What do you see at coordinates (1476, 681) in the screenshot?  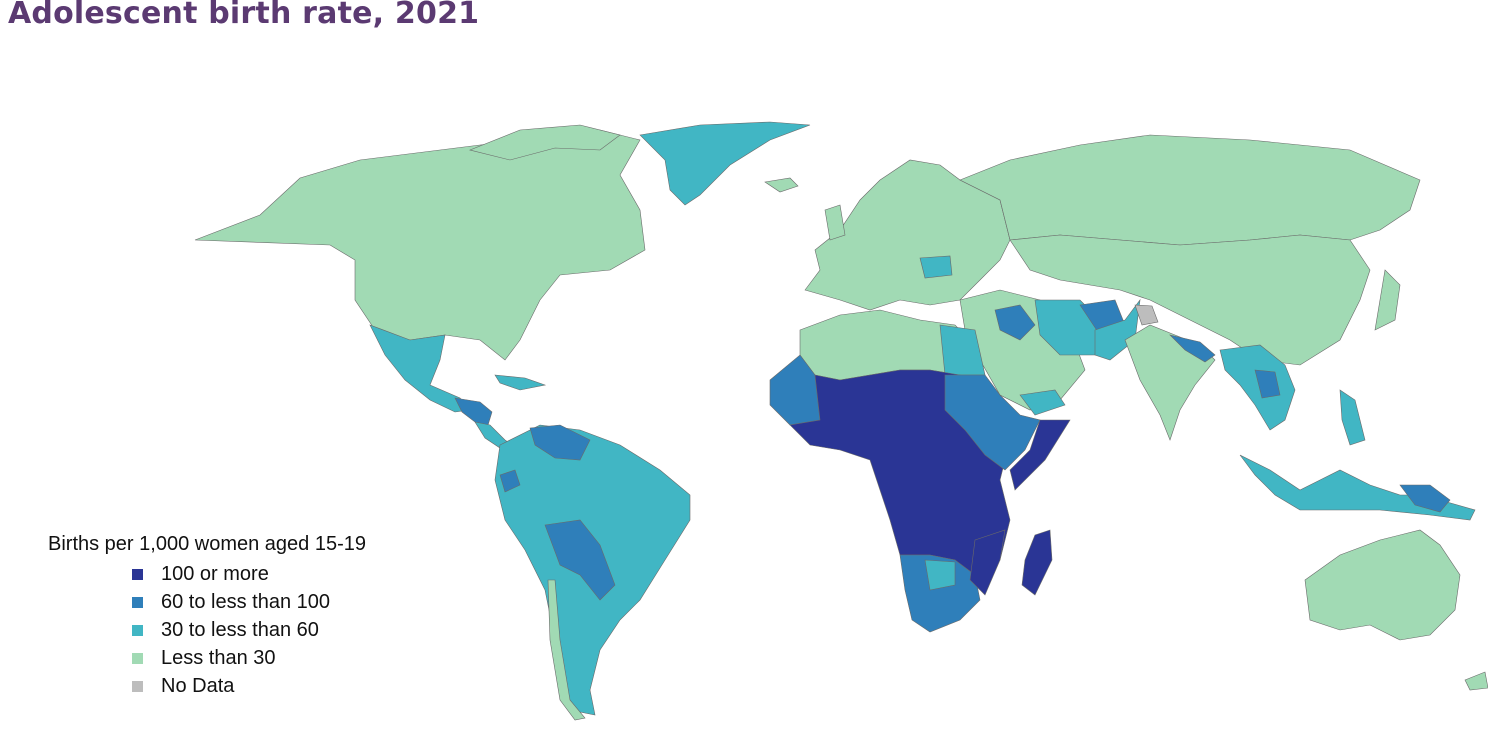 I see `region-new-zealand` at bounding box center [1476, 681].